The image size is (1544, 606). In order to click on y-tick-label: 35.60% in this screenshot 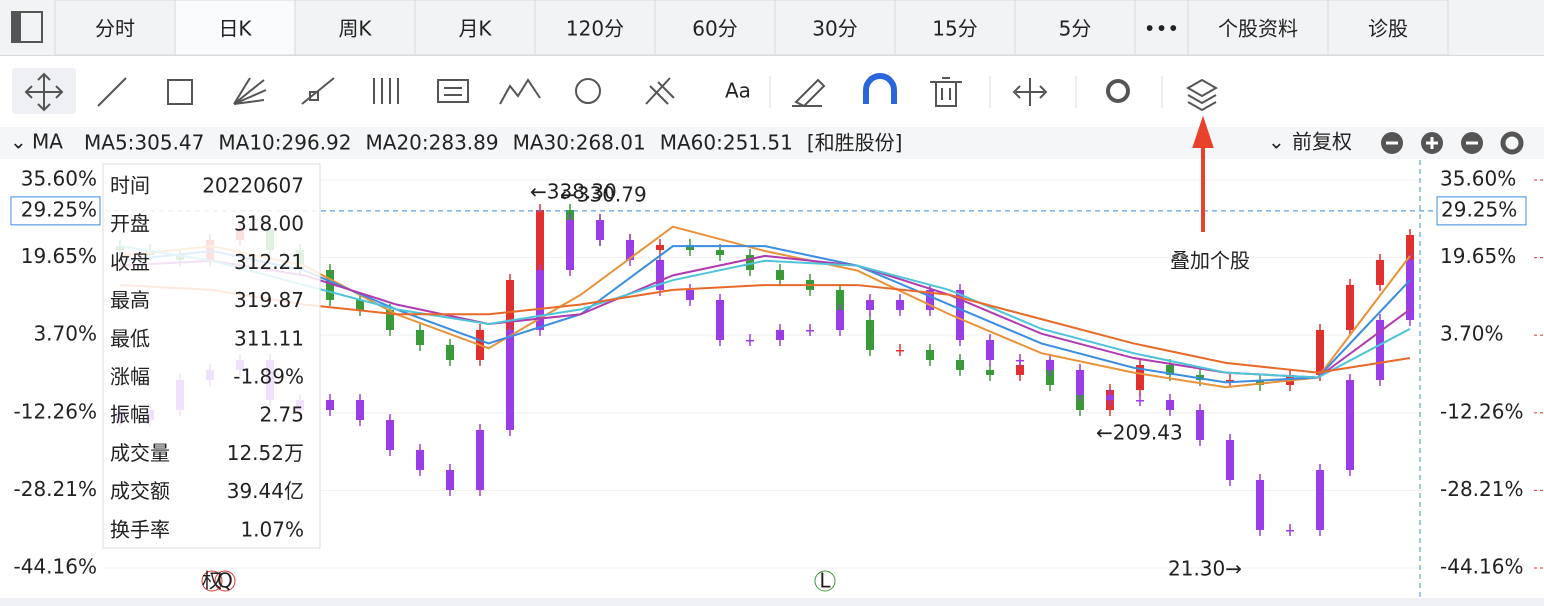, I will do `click(59, 178)`.